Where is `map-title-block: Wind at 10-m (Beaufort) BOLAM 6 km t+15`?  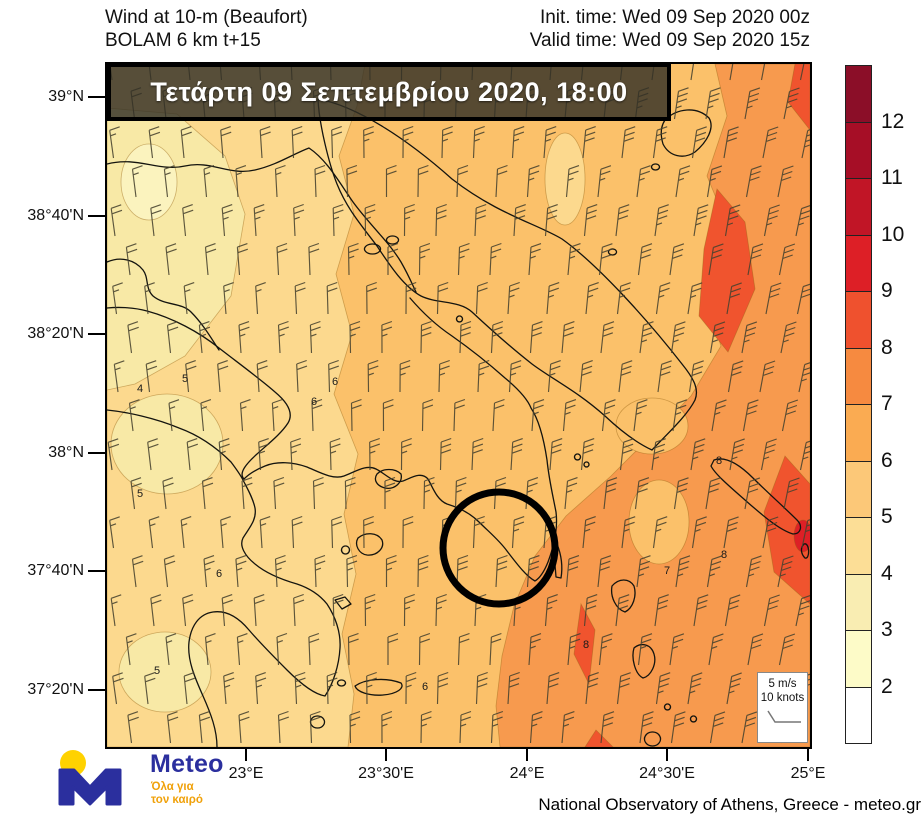 map-title-block: Wind at 10-m (Beaufort) BOLAM 6 km t+15 is located at coordinates (206, 29).